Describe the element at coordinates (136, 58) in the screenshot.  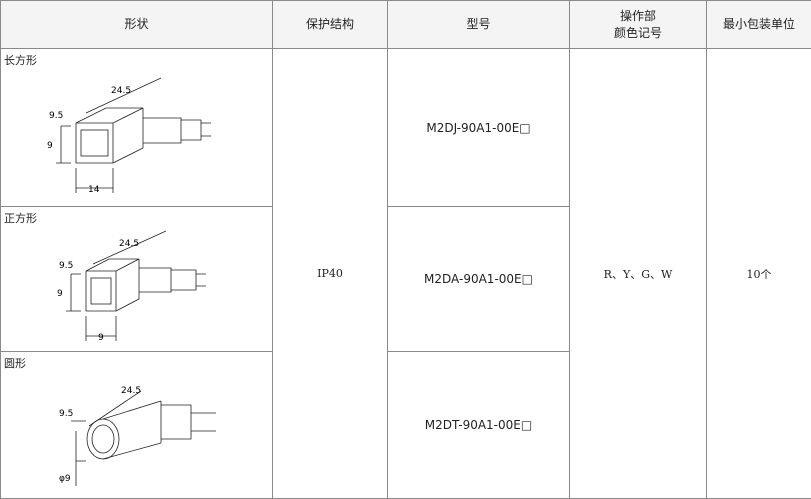
I see `shape-label: 长方形` at that location.